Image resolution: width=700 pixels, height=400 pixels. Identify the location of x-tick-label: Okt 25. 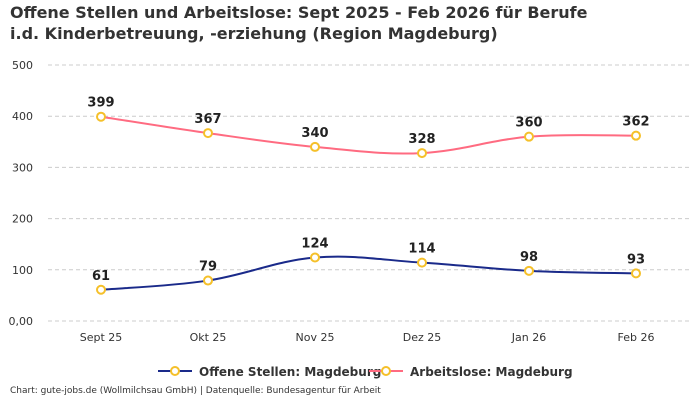
(208, 337).